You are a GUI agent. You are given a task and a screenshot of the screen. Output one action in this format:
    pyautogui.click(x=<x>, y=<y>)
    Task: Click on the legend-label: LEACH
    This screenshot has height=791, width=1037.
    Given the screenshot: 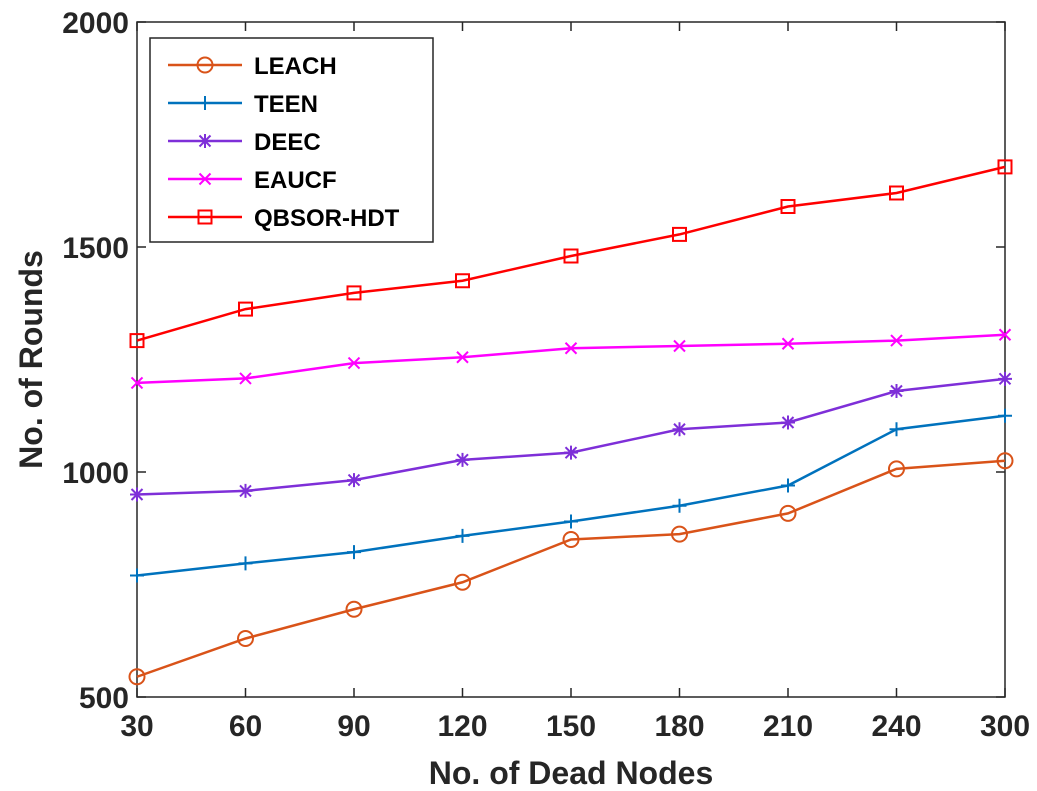 What is the action you would take?
    pyautogui.click(x=295, y=66)
    